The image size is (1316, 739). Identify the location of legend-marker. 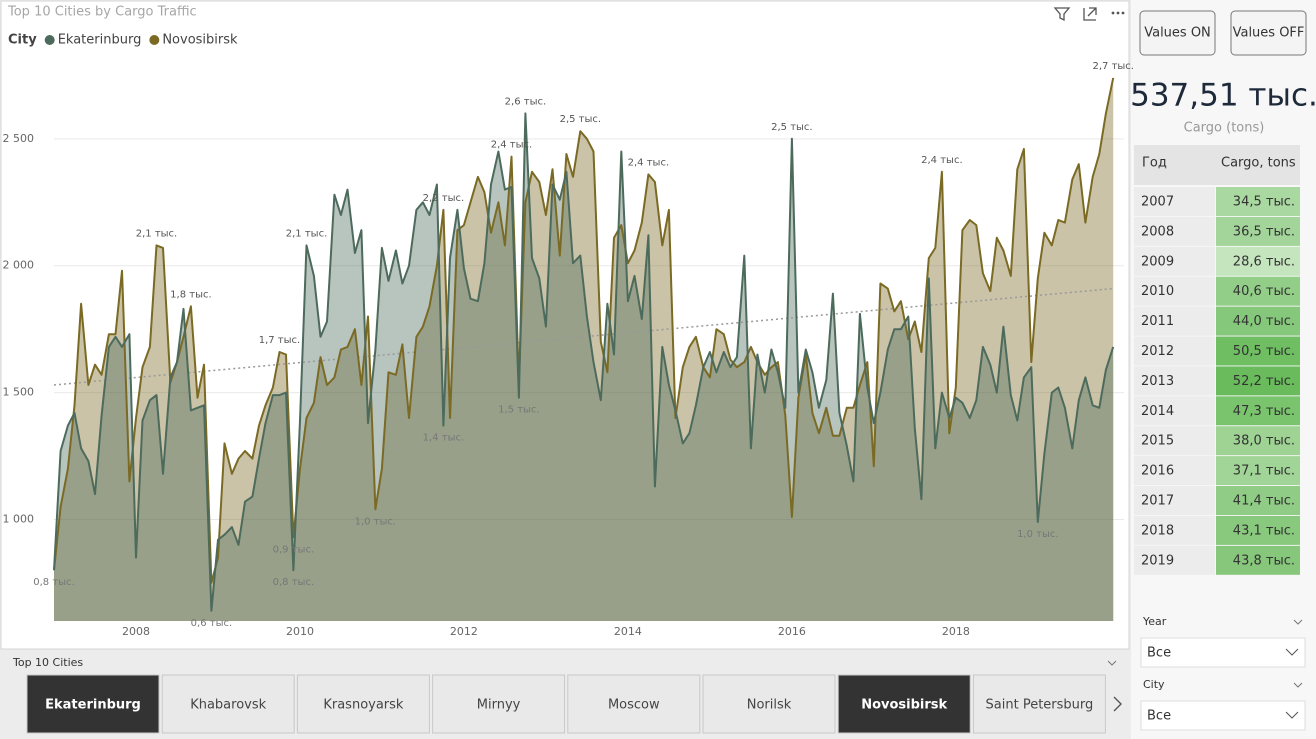
(49, 40).